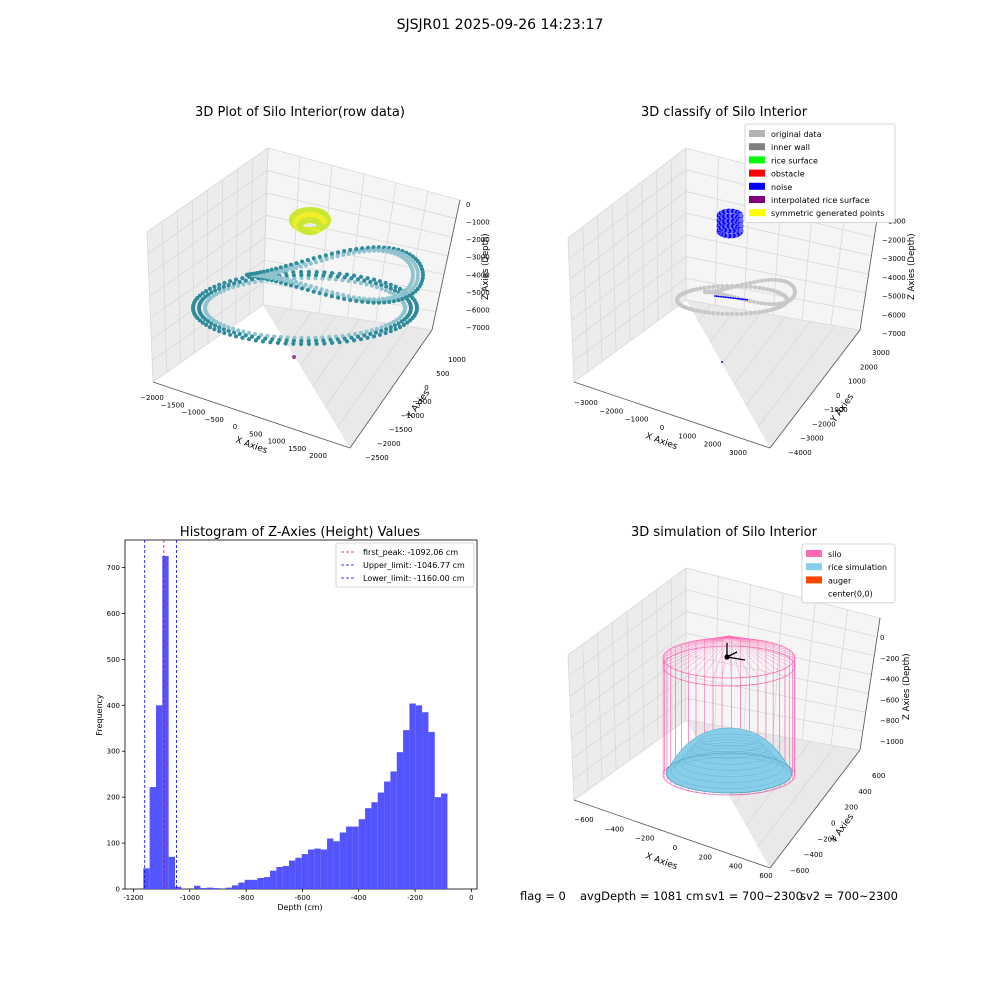 The width and height of the screenshot is (1000, 1000). Describe the element at coordinates (800, 453) in the screenshot. I see `panel2-y-tick: −4000` at that location.